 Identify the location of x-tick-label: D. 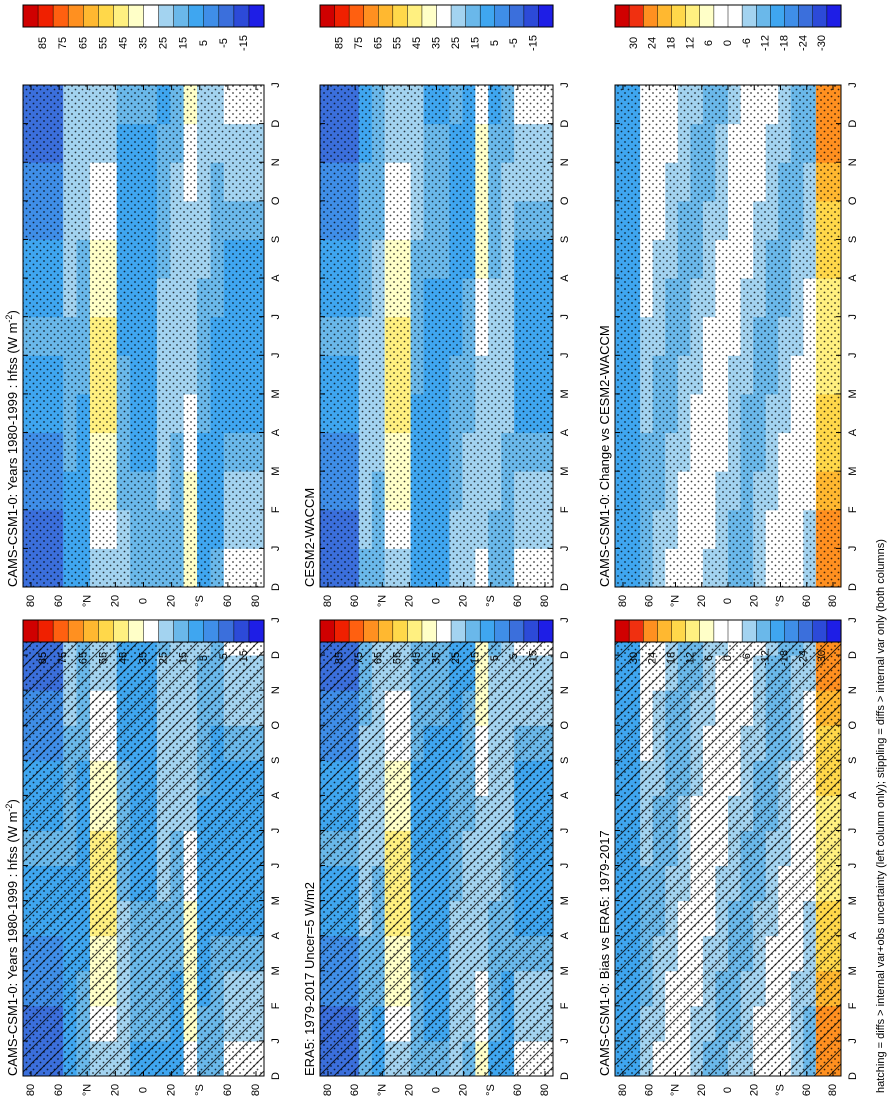
(276, 655).